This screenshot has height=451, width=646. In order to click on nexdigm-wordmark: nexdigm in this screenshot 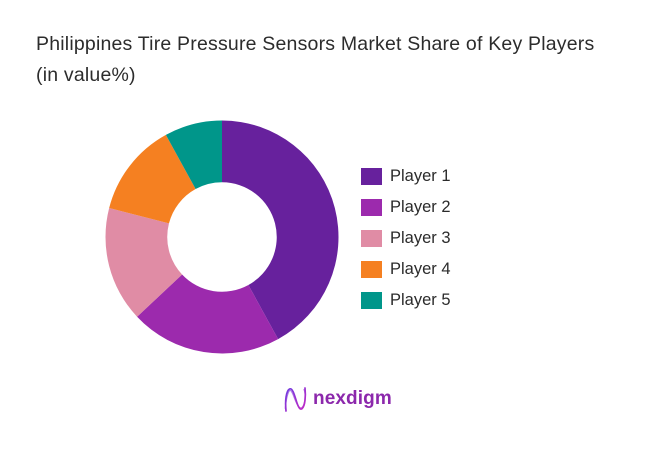, I will do `click(352, 398)`.